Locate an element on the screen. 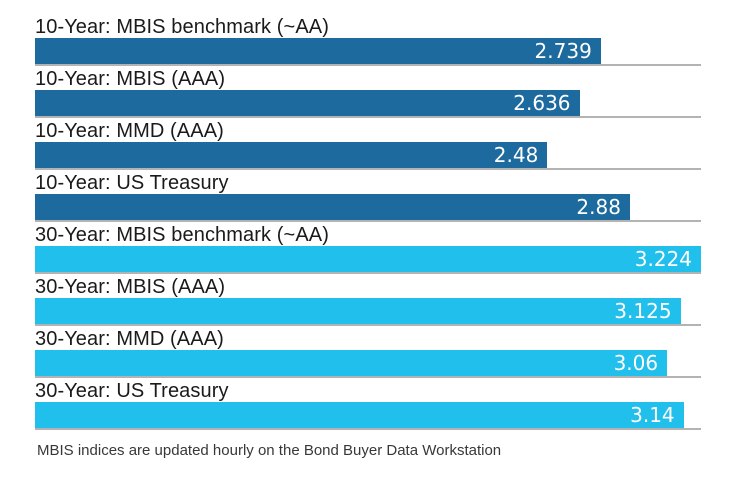 This screenshot has width=740, height=482. bar-value-label: 3.224 is located at coordinates (663, 259).